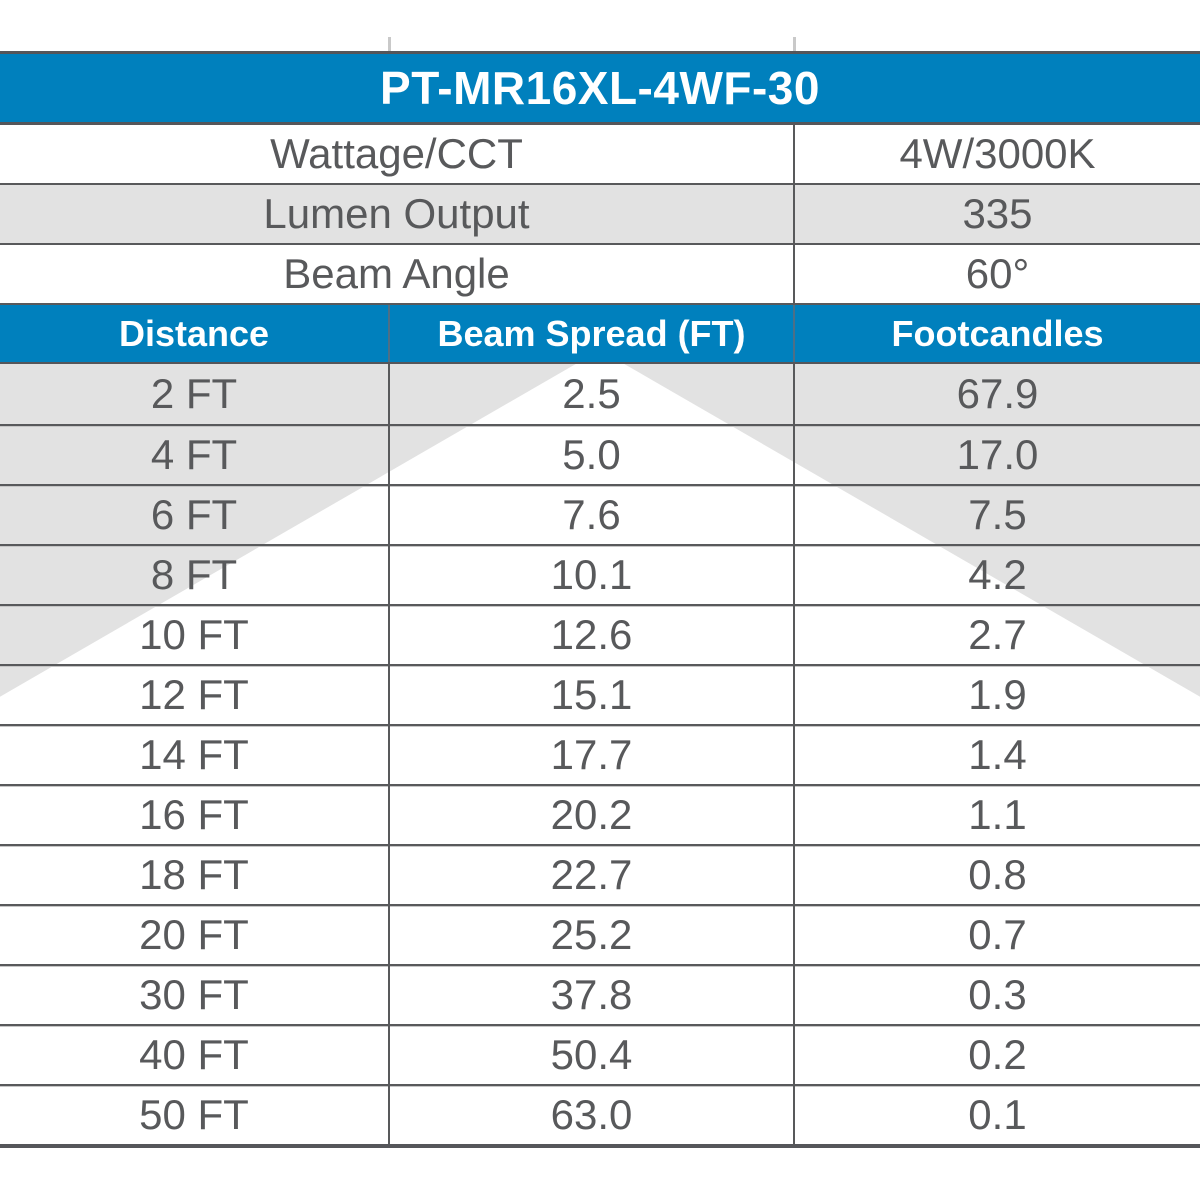 This screenshot has width=1200, height=1200. What do you see at coordinates (195, 695) in the screenshot?
I see `distance-cell: 12 FT` at bounding box center [195, 695].